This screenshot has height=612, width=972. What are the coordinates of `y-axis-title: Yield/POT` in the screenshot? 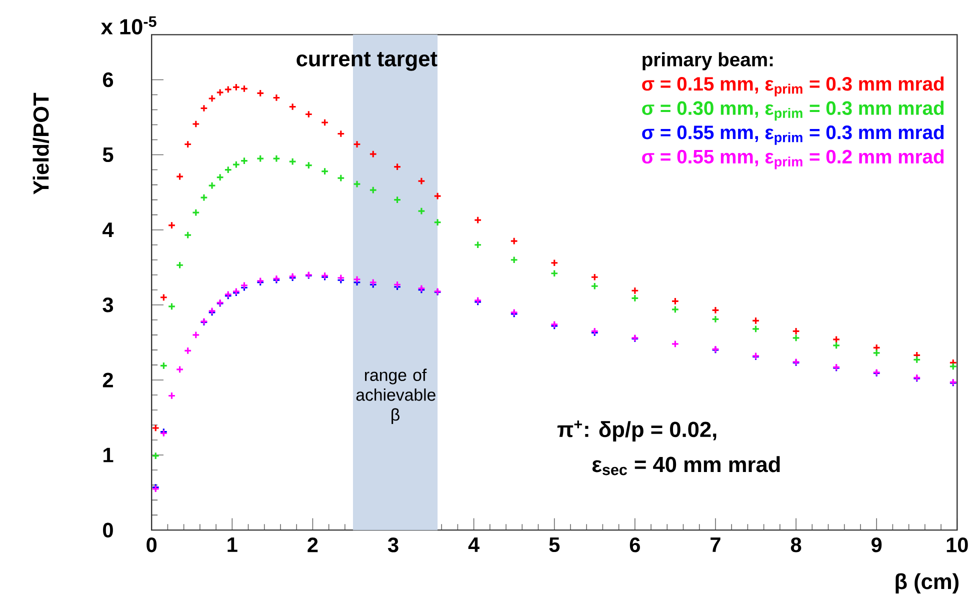 It's located at (41, 143).